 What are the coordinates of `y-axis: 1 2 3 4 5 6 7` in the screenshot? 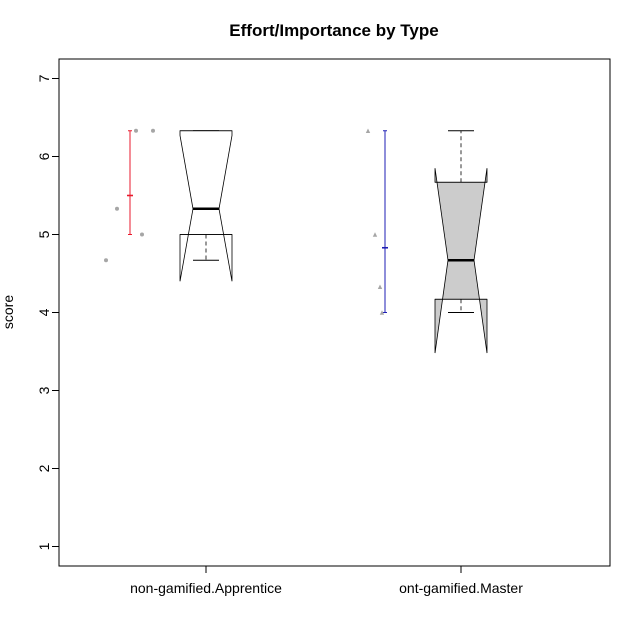 It's located at (47, 312).